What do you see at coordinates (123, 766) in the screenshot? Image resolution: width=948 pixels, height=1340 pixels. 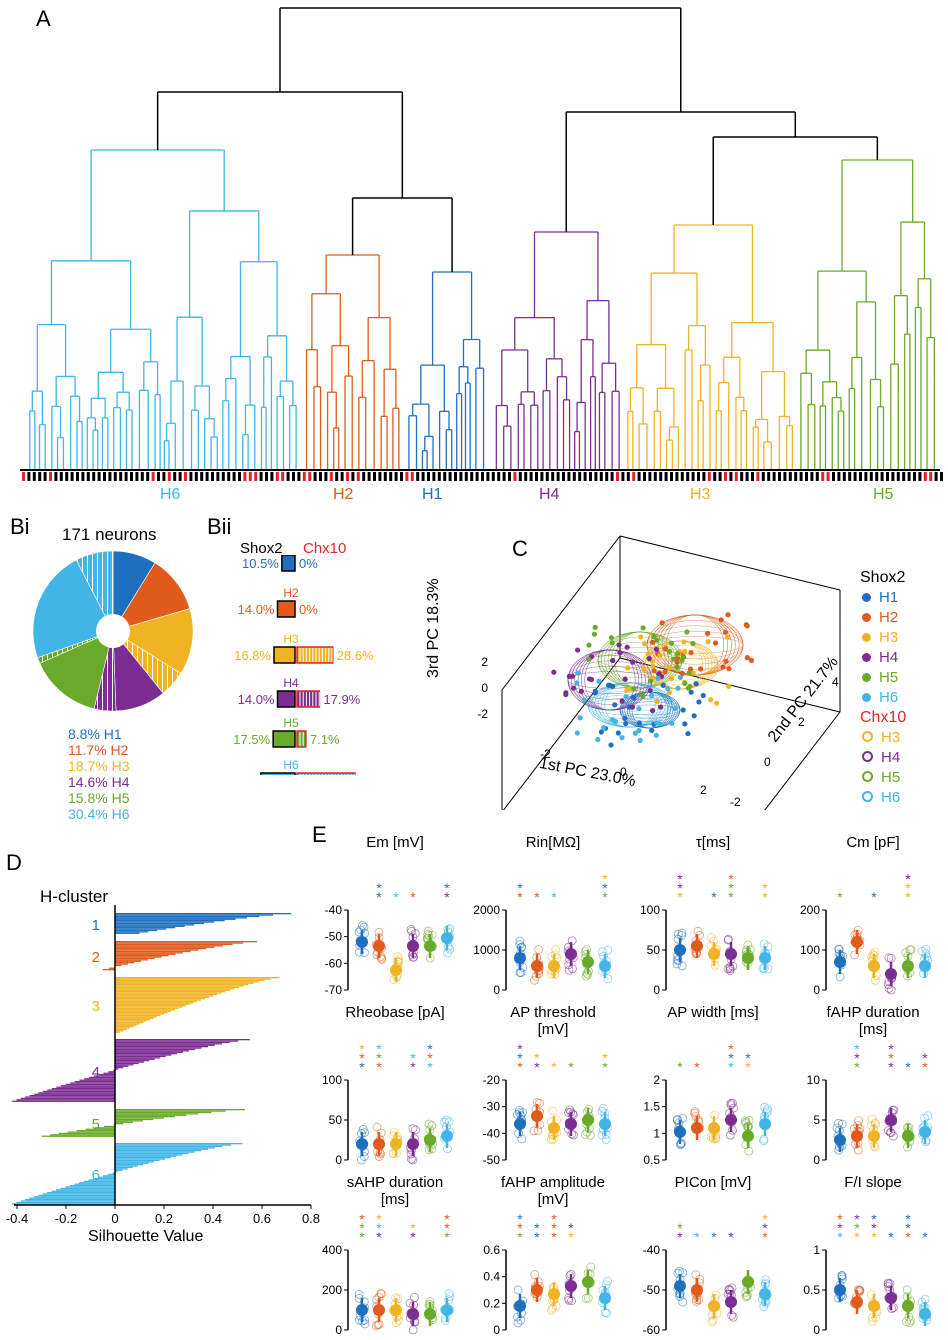 I see `pie-legend-h3: 18.7% H3` at bounding box center [123, 766].